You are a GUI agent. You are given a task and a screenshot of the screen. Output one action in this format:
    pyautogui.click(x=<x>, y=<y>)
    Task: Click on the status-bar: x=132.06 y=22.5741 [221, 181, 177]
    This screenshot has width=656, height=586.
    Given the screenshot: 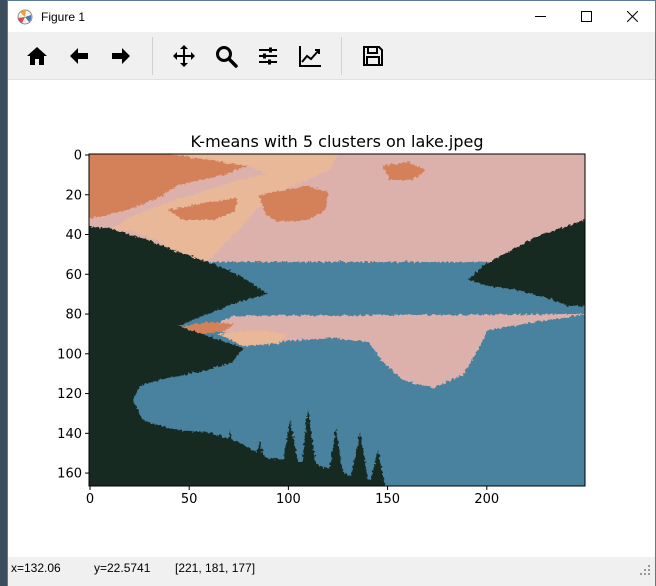 What is the action you would take?
    pyautogui.click(x=331, y=568)
    